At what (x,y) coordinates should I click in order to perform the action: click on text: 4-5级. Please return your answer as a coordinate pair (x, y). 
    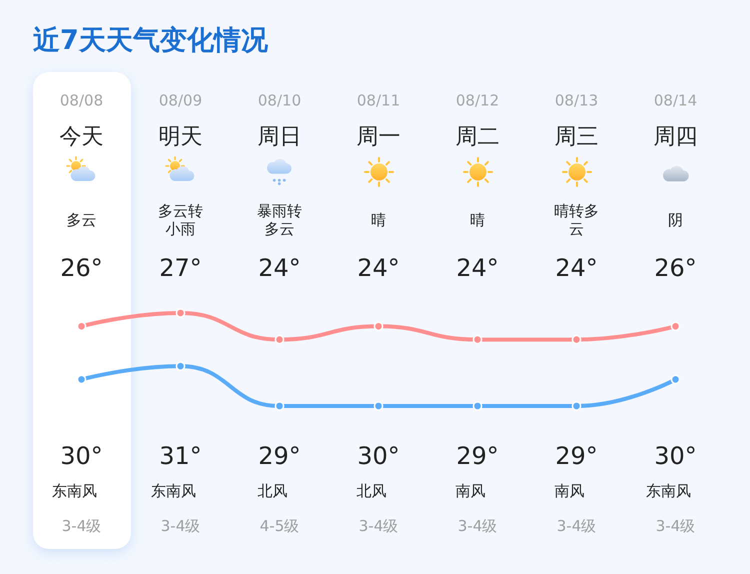
    Looking at the image, I should click on (280, 526).